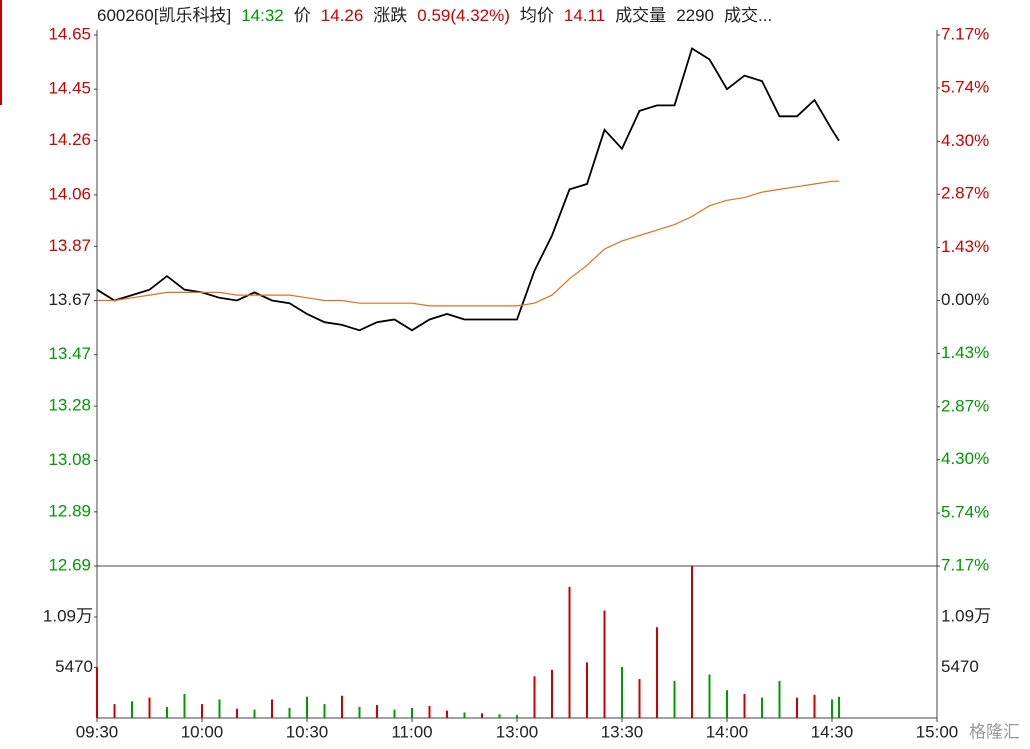  I want to click on x-tick-label: 13:00, so click(517, 731).